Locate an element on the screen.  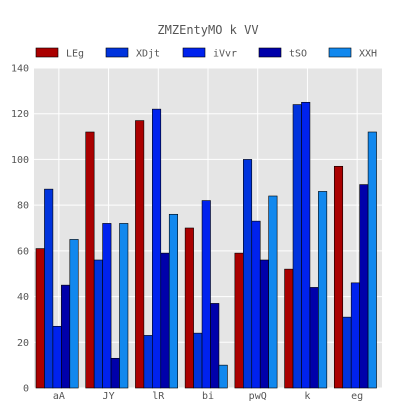
bar-XXH-JY is located at coordinates (124, 306).